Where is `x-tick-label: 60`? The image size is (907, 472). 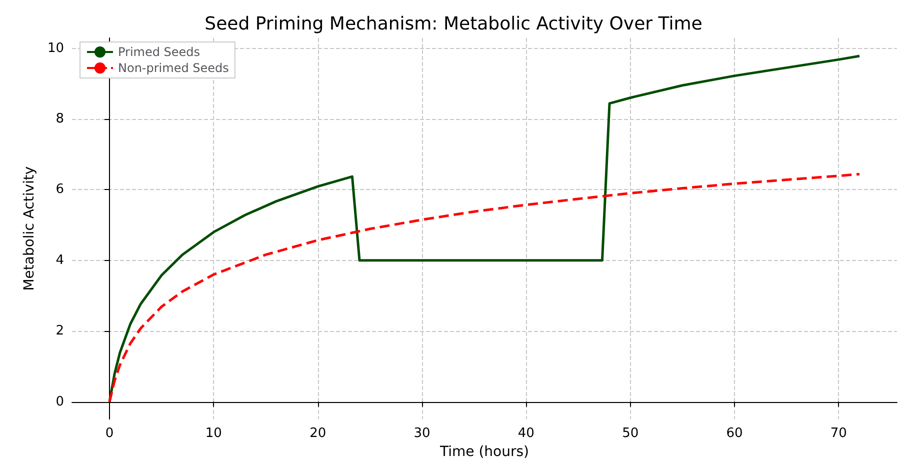
x-tick-label: 60 is located at coordinates (734, 434).